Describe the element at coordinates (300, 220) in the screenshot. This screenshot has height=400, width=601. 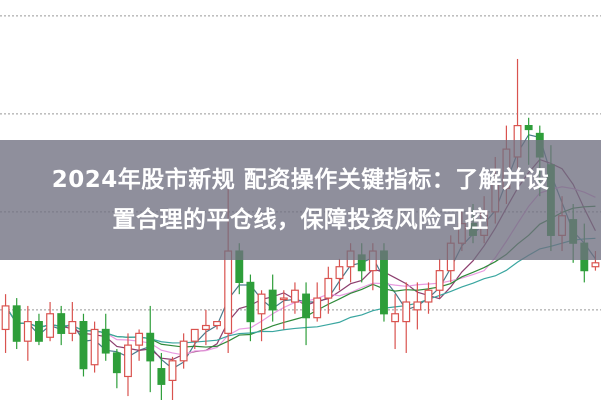
I see `headline-line-2: 置合理的平仓线，保障投资风险可控` at that location.